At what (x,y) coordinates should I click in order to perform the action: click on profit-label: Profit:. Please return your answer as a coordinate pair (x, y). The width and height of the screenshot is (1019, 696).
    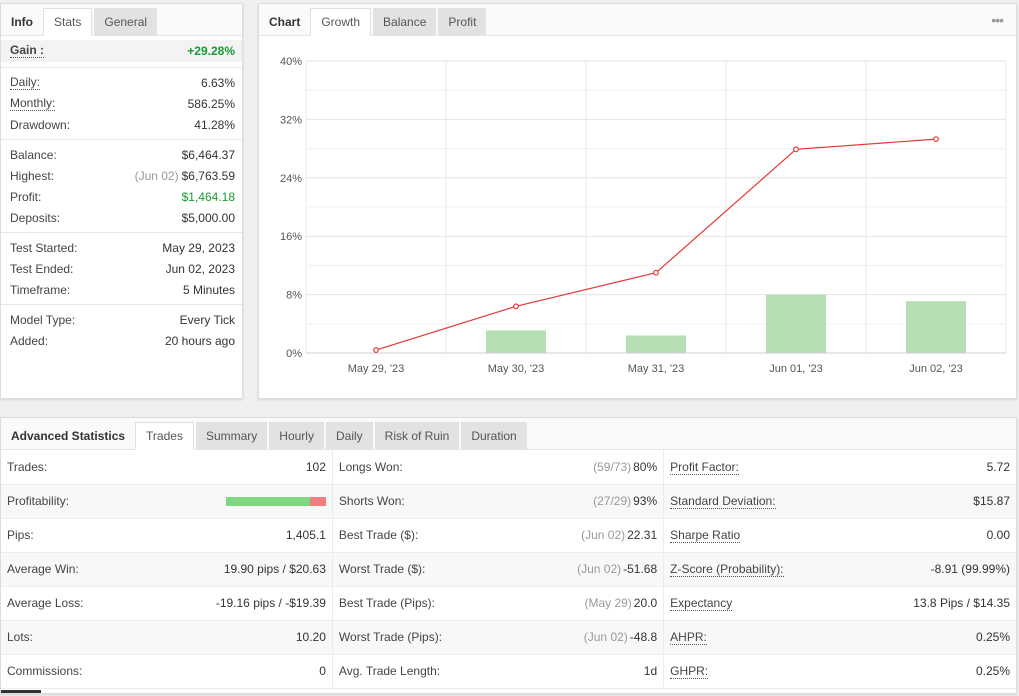
    Looking at the image, I should click on (26, 196).